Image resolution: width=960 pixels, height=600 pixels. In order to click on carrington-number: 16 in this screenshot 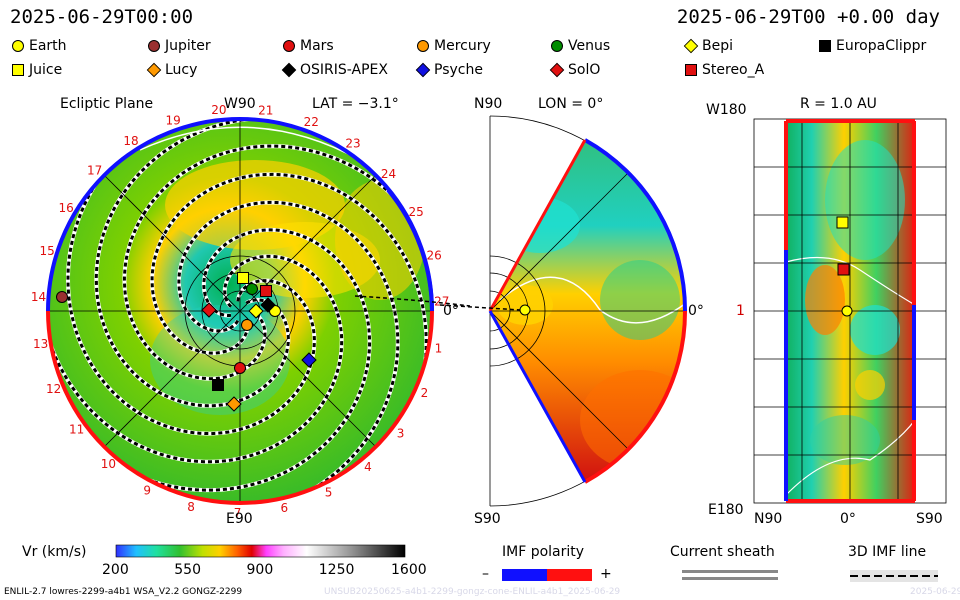, I will do `click(66, 208)`.